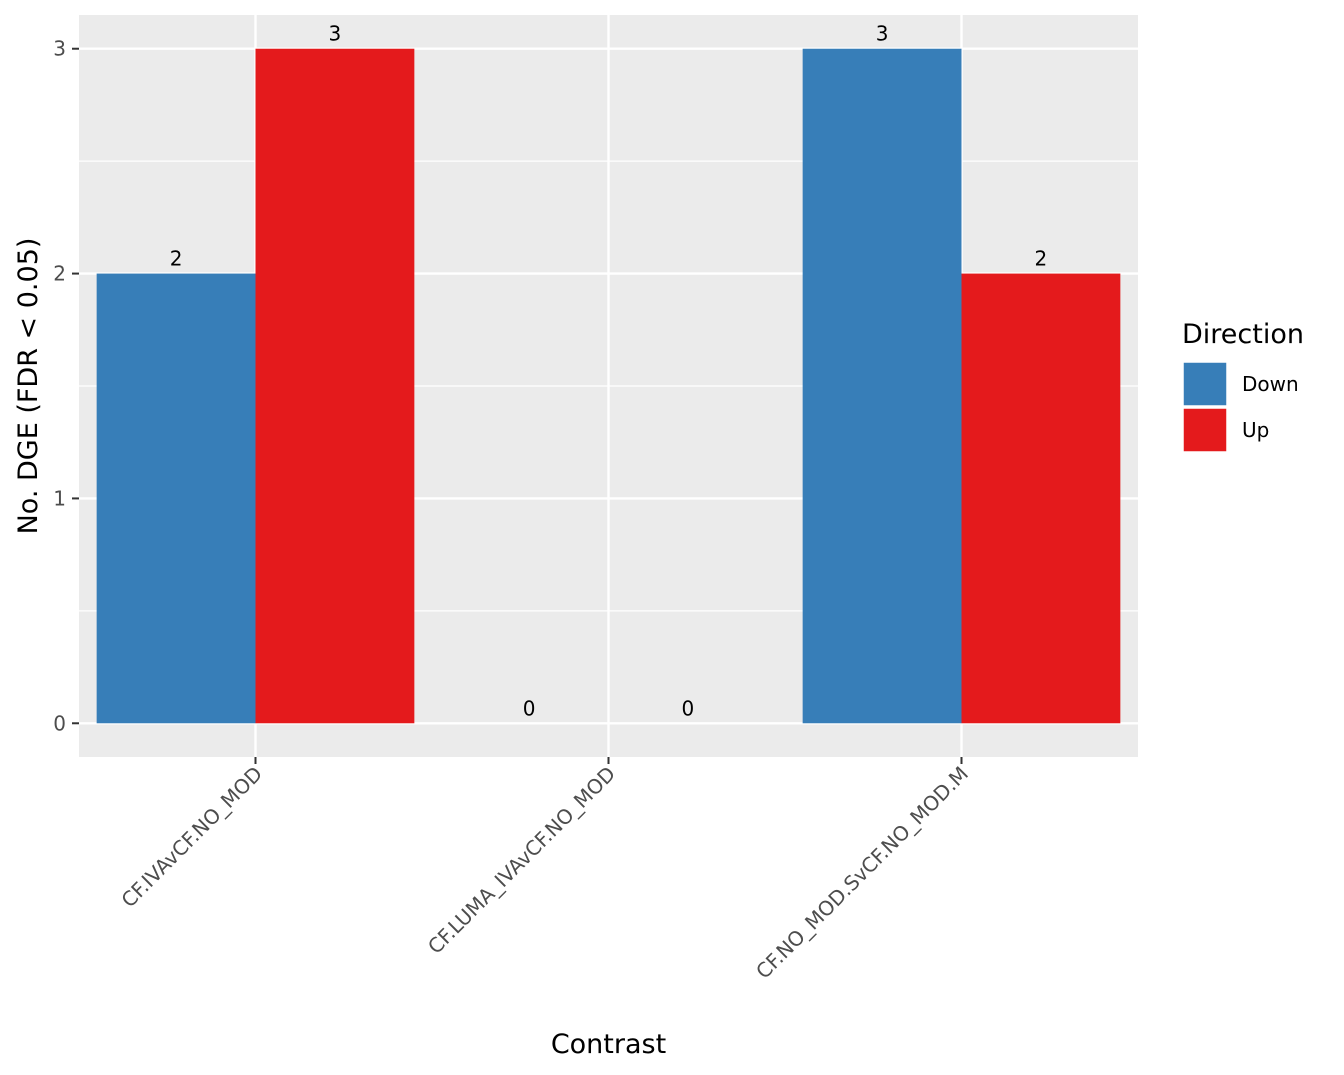  What do you see at coordinates (191, 837) in the screenshot?
I see `x-tick-label: CF.IVAvCF.NO_MOD` at bounding box center [191, 837].